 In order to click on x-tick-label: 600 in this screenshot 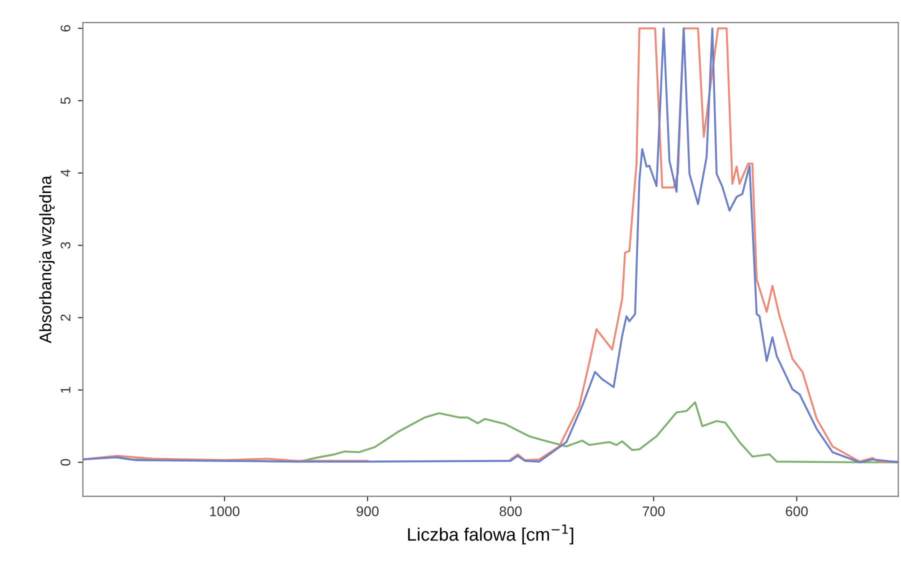, I will do `click(797, 511)`.